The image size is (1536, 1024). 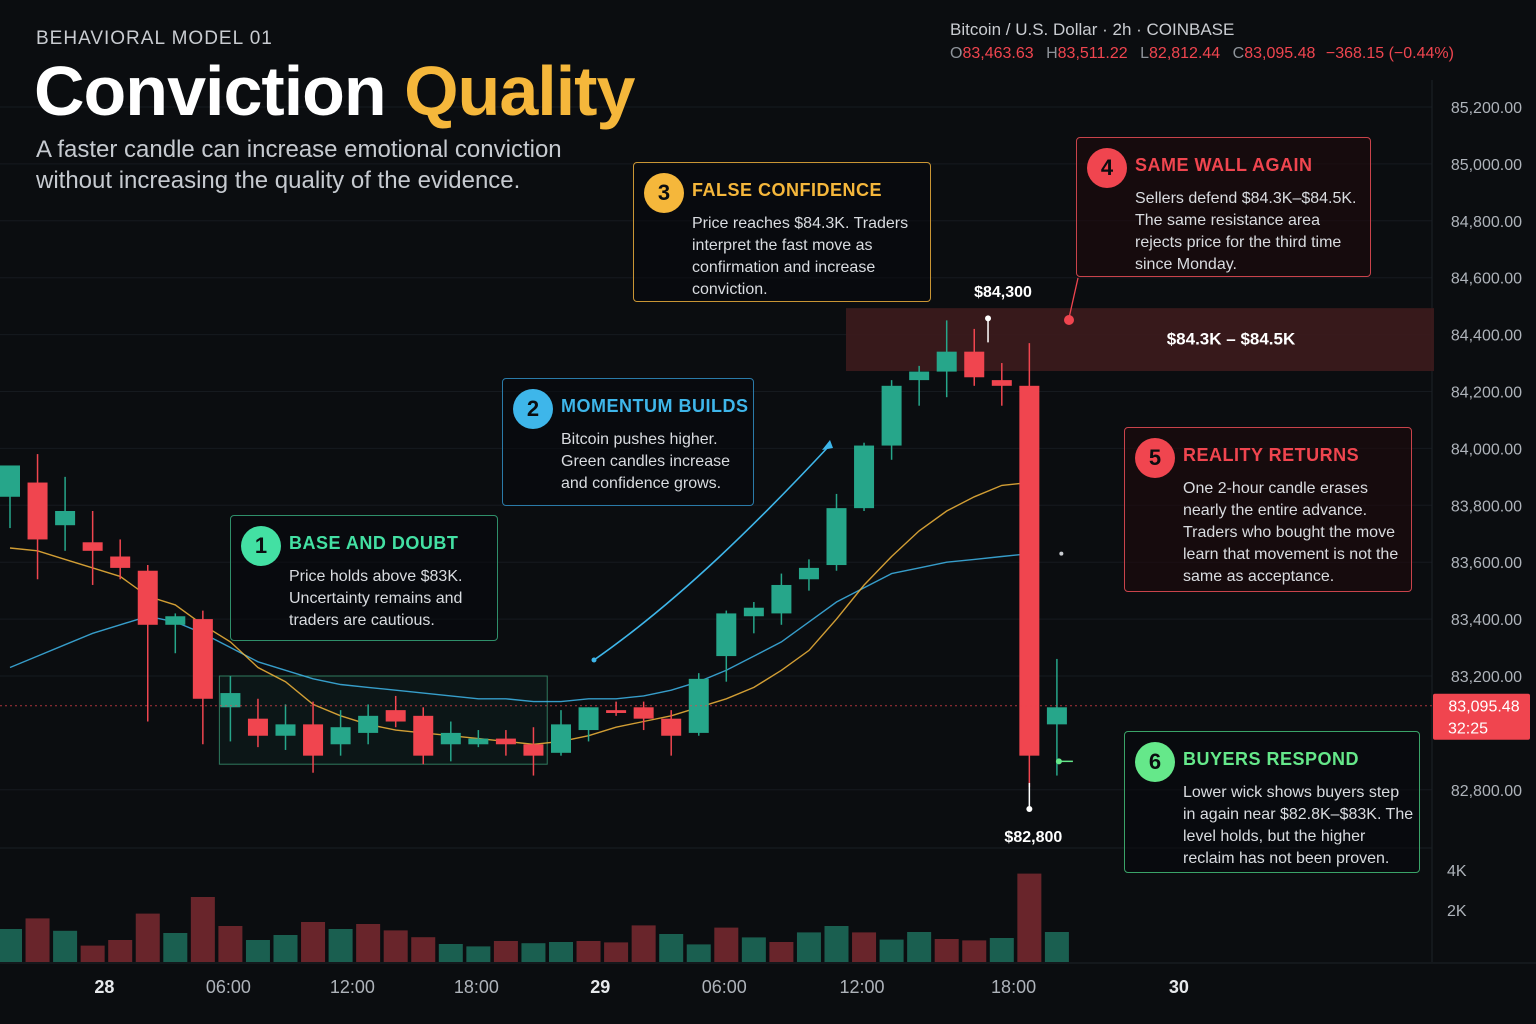 I want to click on price-tick-label: 83,600.00, so click(x=1486, y=563).